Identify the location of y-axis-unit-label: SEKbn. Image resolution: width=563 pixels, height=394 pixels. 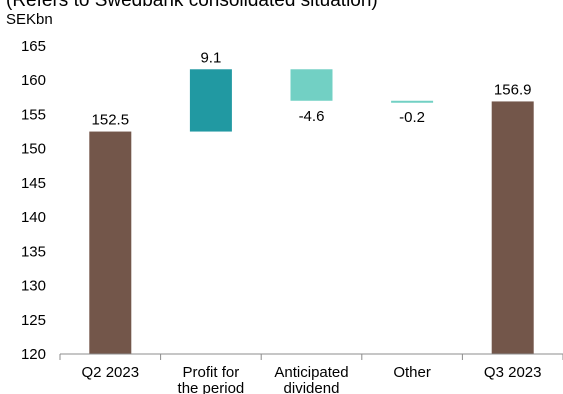
(29, 19).